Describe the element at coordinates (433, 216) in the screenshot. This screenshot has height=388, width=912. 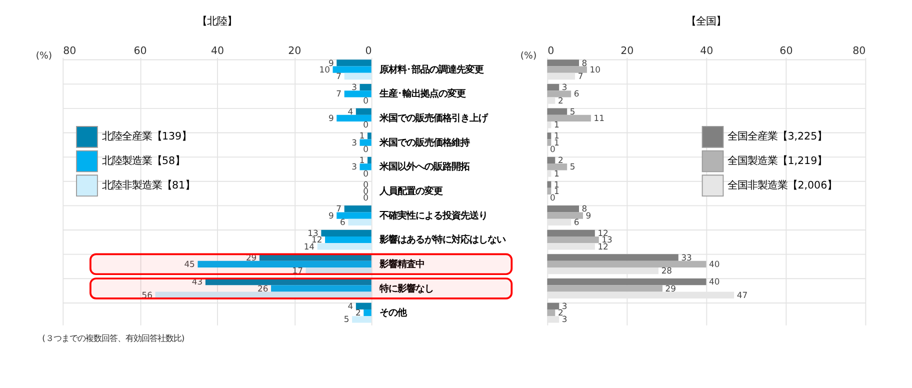
I see `y-tick-label: 不確実性による投資先送り` at that location.